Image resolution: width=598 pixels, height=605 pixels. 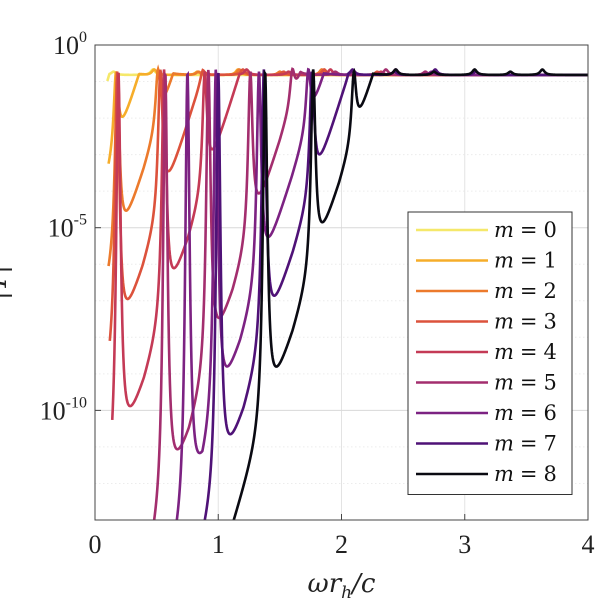 What do you see at coordinates (63, 409) in the screenshot?
I see `y-tick-label: 10⁻¹⁰` at bounding box center [63, 409].